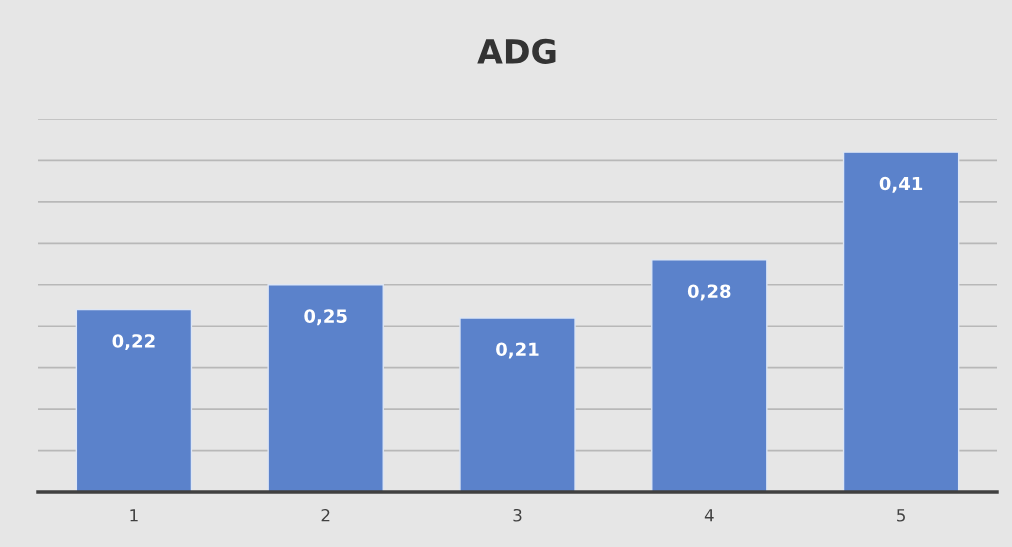 Image resolution: width=1012 pixels, height=547 pixels. What do you see at coordinates (901, 184) in the screenshot?
I see `data-label: 0,41` at bounding box center [901, 184].